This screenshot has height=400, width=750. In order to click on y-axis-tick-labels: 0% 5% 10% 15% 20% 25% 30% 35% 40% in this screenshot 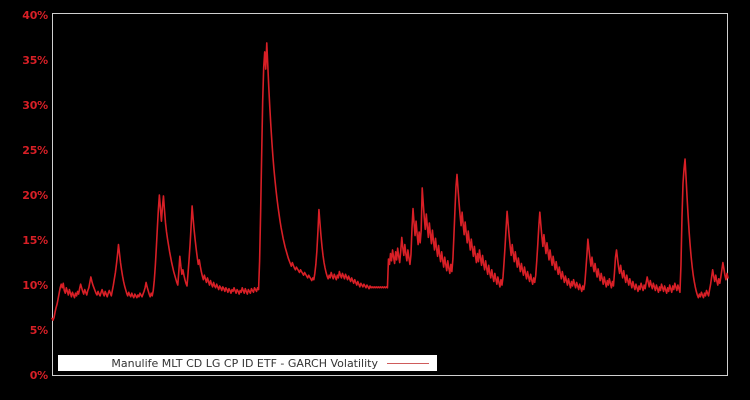, I will do `click(24, 200)`.